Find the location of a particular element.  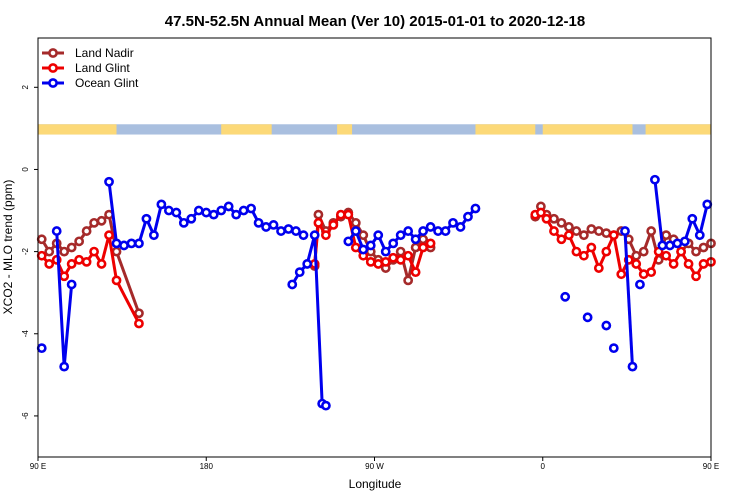

y-axis-label: XCO2 - MLO trend (ppm) is located at coordinates (8, 247).